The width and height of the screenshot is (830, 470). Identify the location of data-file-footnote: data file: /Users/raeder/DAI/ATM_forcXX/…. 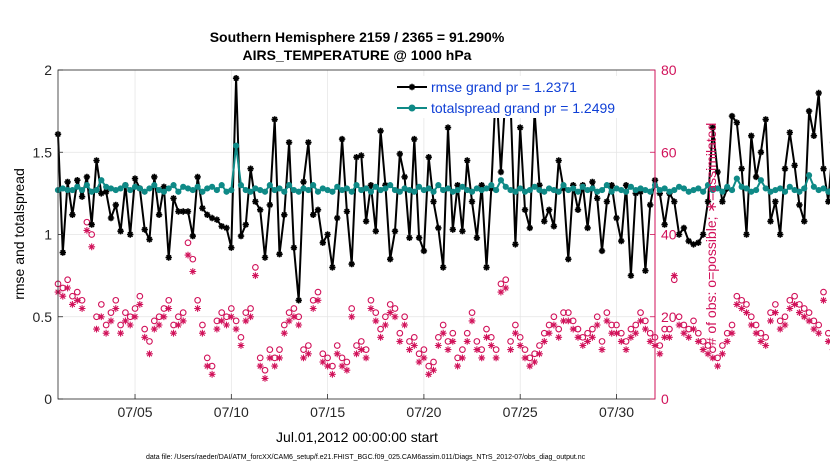
(366, 457).